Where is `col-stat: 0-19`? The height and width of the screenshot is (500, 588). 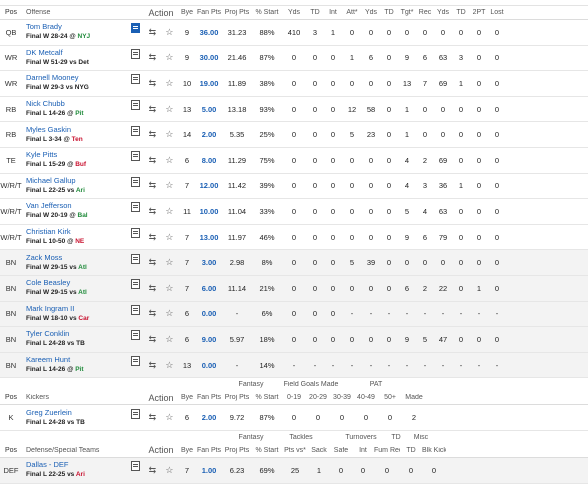 col-stat: 0-19 is located at coordinates (293, 398).